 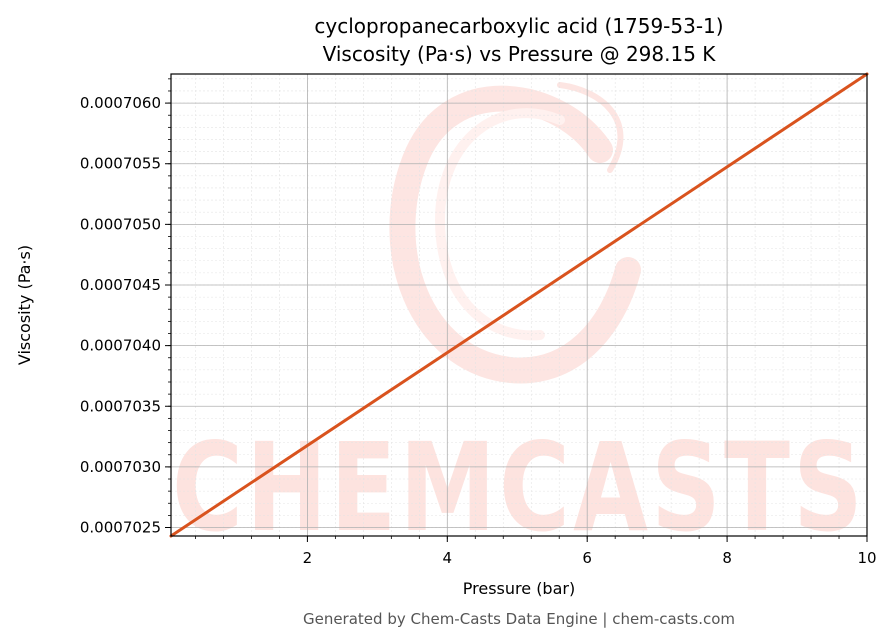 What do you see at coordinates (519, 588) in the screenshot?
I see `x-axis-label: Pressure (bar)` at bounding box center [519, 588].